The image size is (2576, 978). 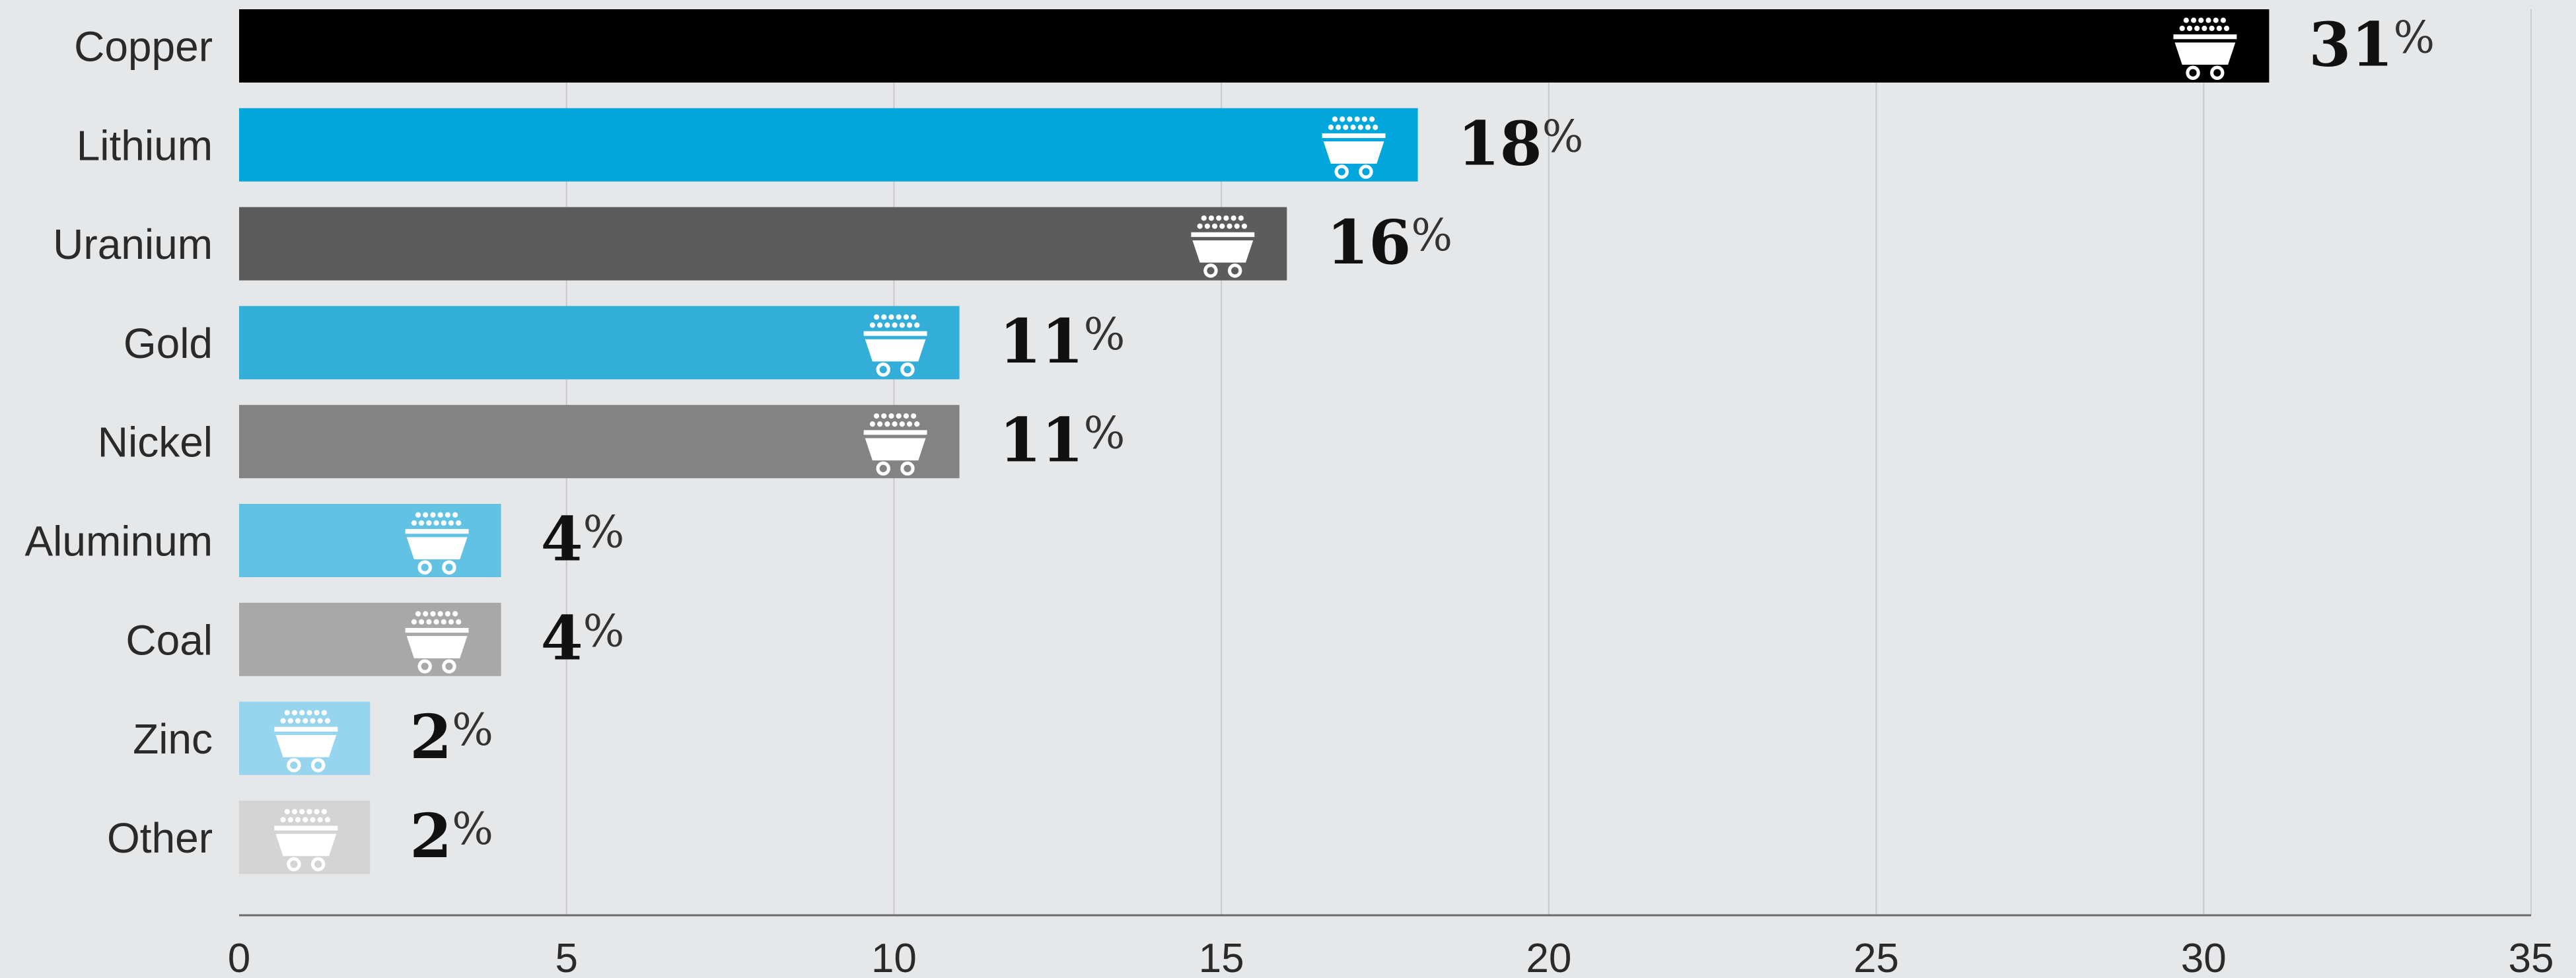 What do you see at coordinates (599, 343) in the screenshot?
I see `bar-gold` at bounding box center [599, 343].